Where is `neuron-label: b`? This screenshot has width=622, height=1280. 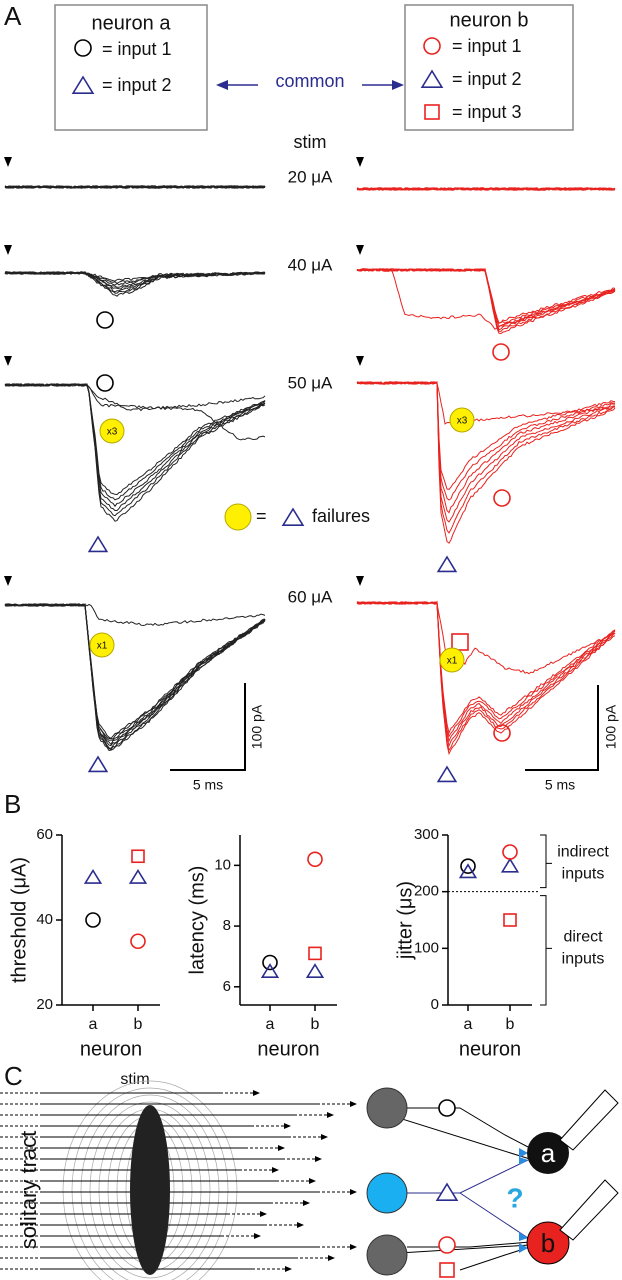 neuron-label: b is located at coordinates (548, 1243).